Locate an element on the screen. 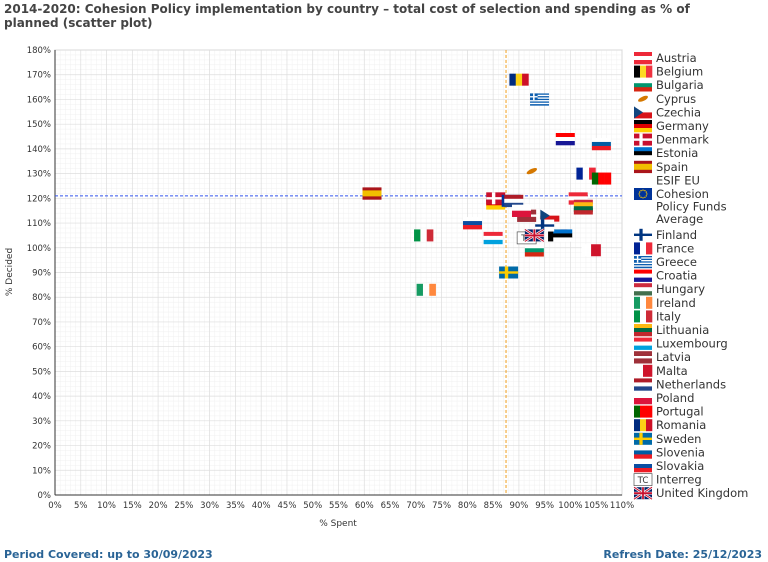 The width and height of the screenshot is (768, 562). x-tick-label: 25% is located at coordinates (183, 506).